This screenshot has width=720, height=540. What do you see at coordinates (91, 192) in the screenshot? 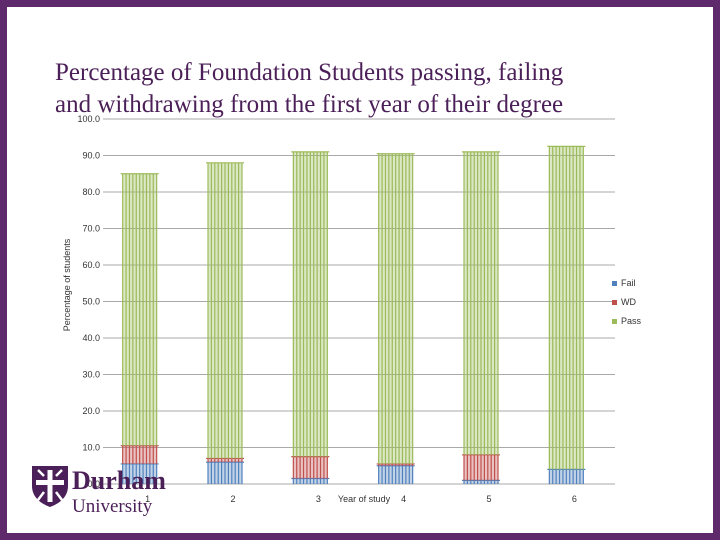
I see `y-tick-label: 80.0` at bounding box center [91, 192].